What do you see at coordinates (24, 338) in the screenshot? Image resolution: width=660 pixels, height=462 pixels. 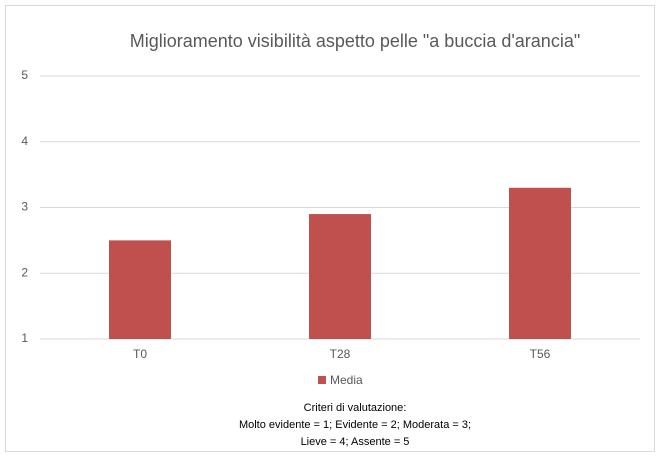 I see `y-tick-label: 1` at bounding box center [24, 338].